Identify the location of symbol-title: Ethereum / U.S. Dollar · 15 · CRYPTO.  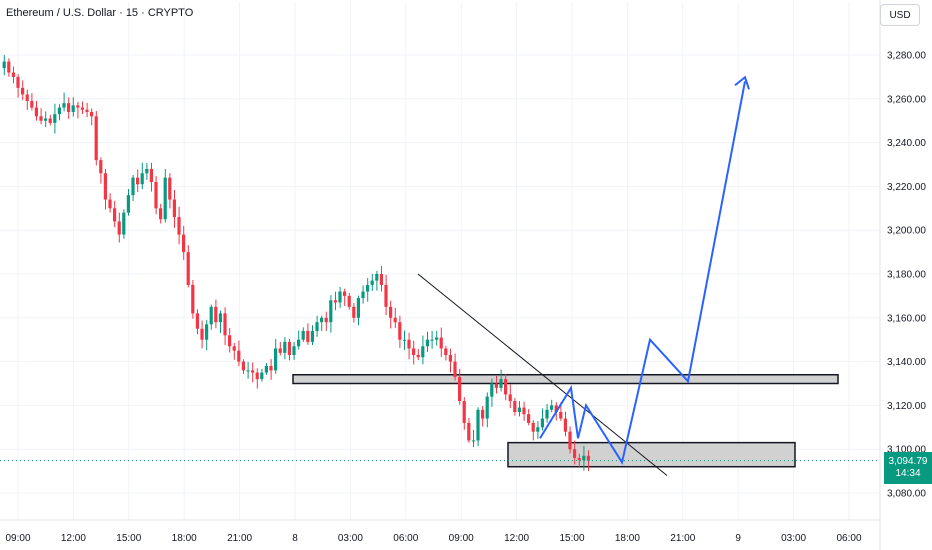
(100, 13).